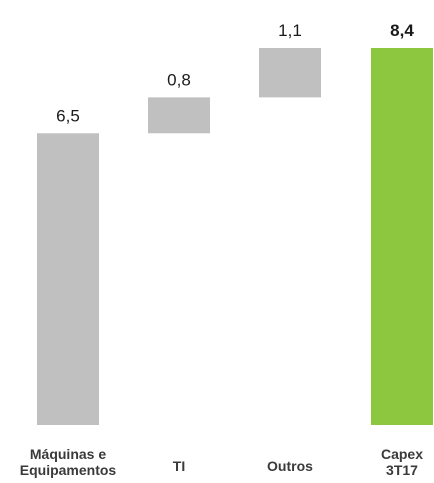  Describe the element at coordinates (290, 30) in the screenshot. I see `value-label-2: 1,1` at that location.